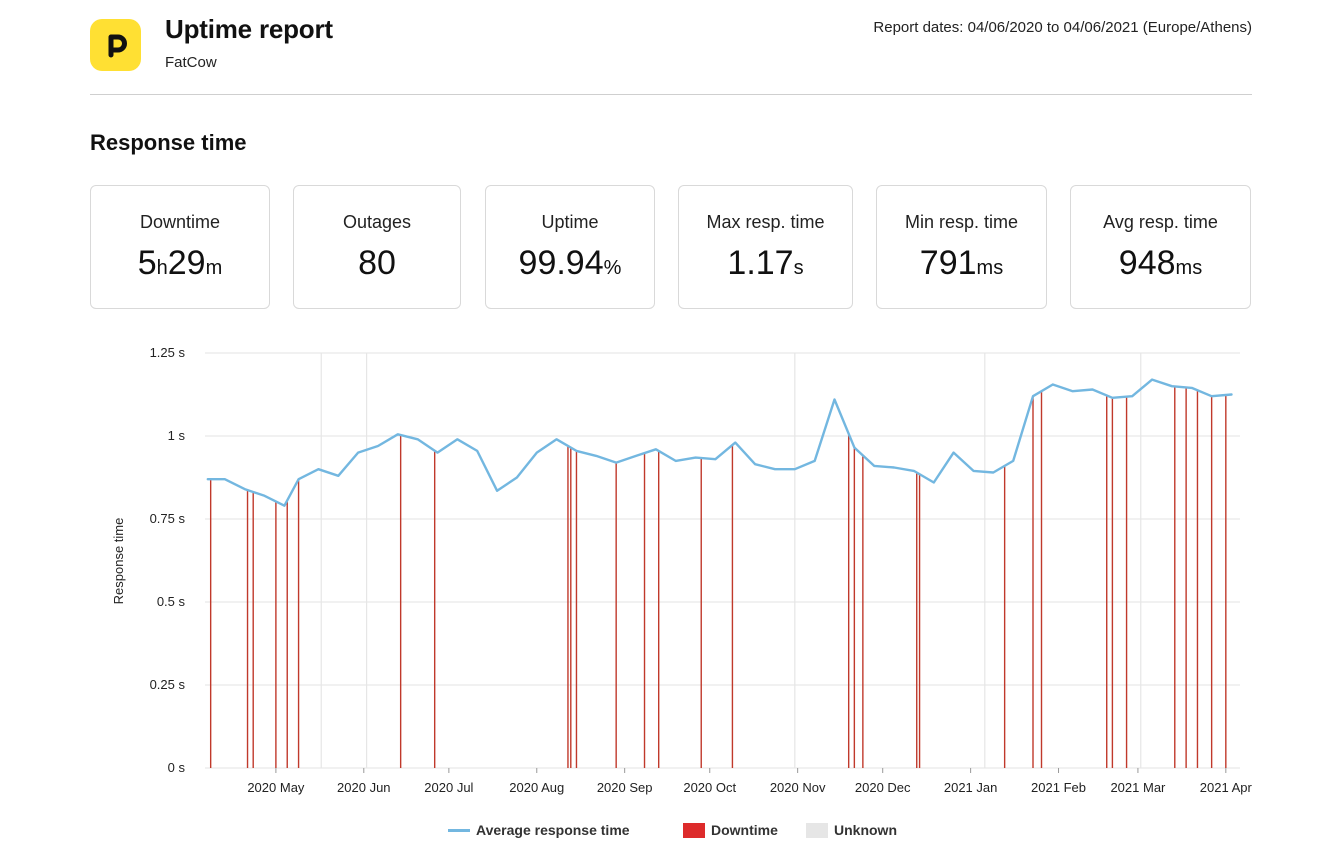  Describe the element at coordinates (865, 830) in the screenshot. I see `legend-label: Unknown` at that location.